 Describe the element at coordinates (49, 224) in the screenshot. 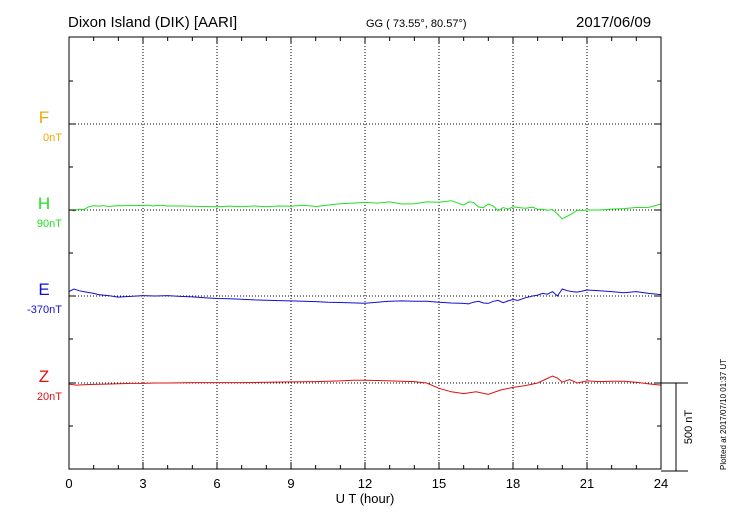

I see `series-offset-h: 90nT` at that location.